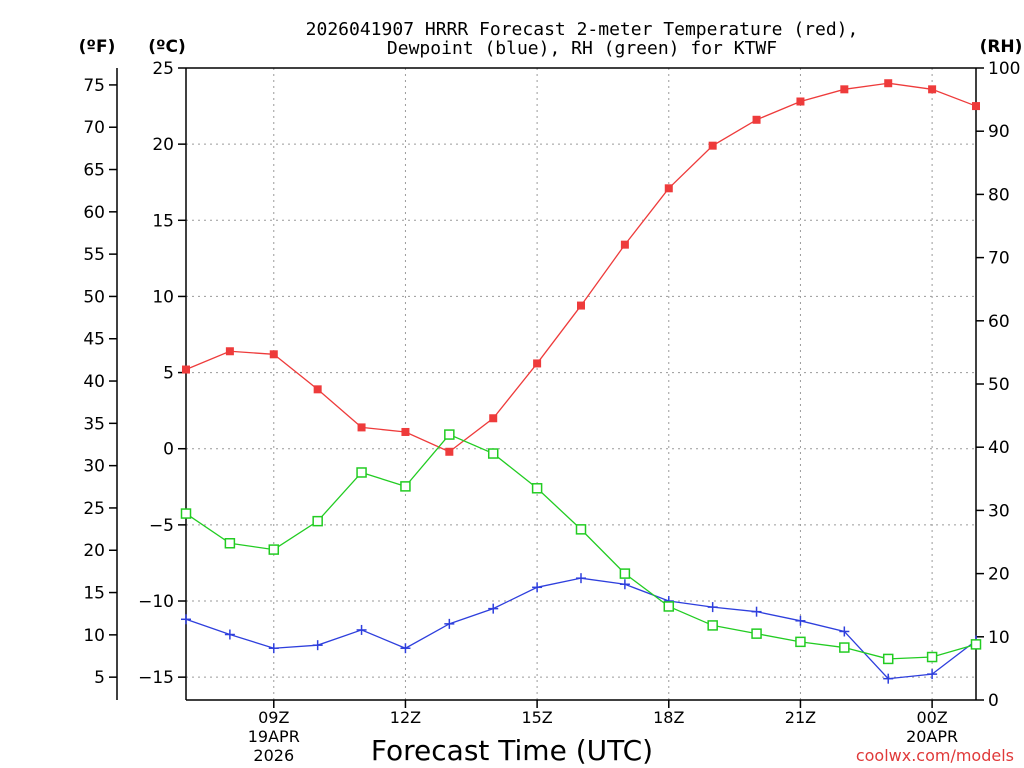 The height and width of the screenshot is (768, 1024). What do you see at coordinates (163, 145) in the screenshot?
I see `celsius-tick-label: 20` at bounding box center [163, 145].